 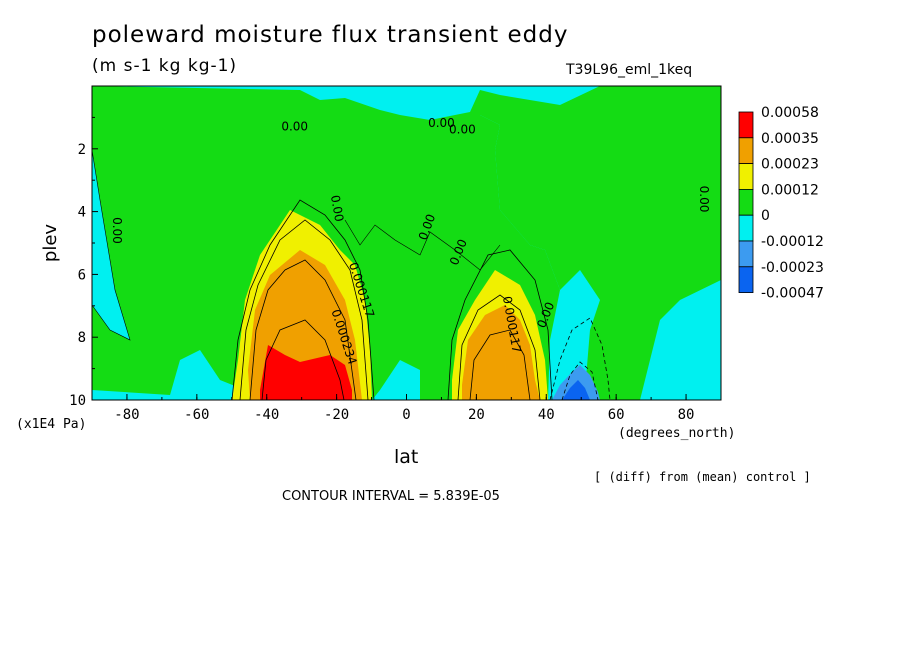 I want to click on colorbar-label: 0, so click(x=765, y=216).